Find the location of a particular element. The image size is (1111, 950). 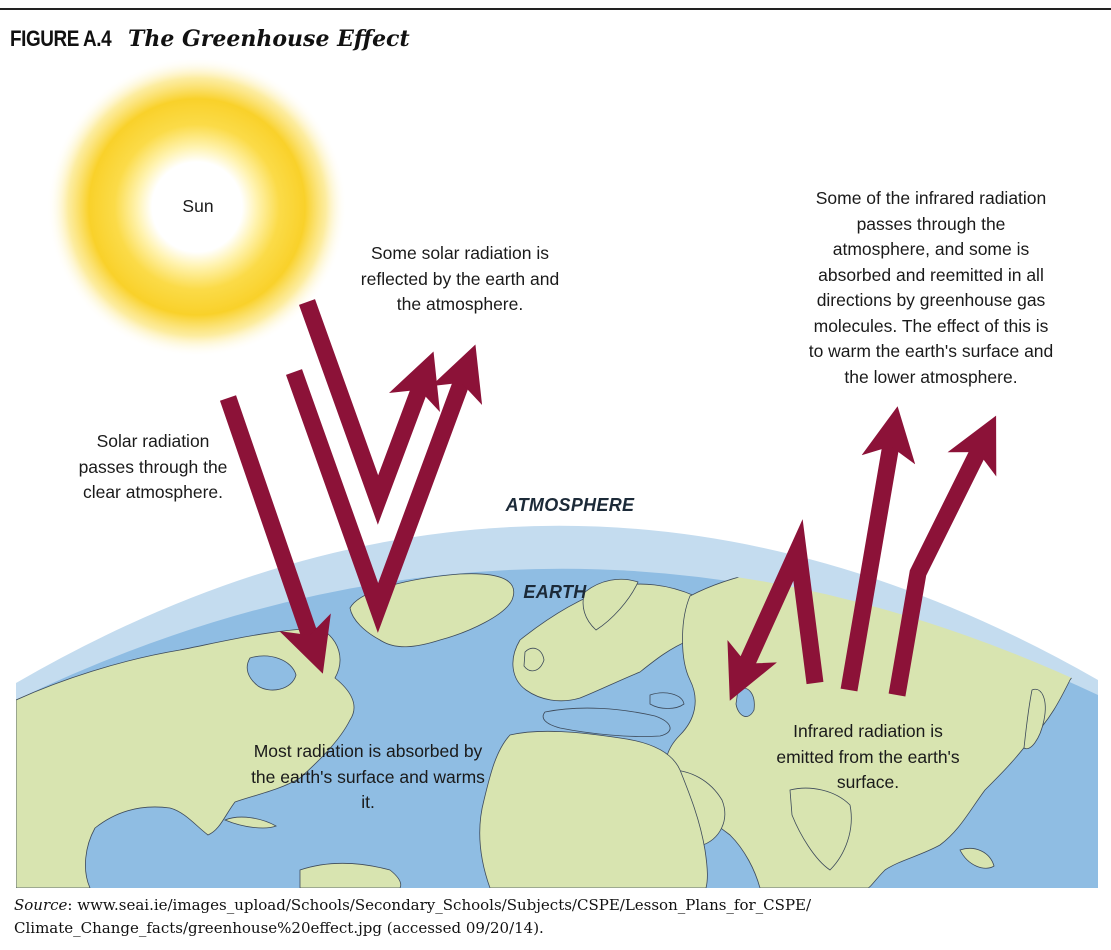

japan is located at coordinates (1034, 719).